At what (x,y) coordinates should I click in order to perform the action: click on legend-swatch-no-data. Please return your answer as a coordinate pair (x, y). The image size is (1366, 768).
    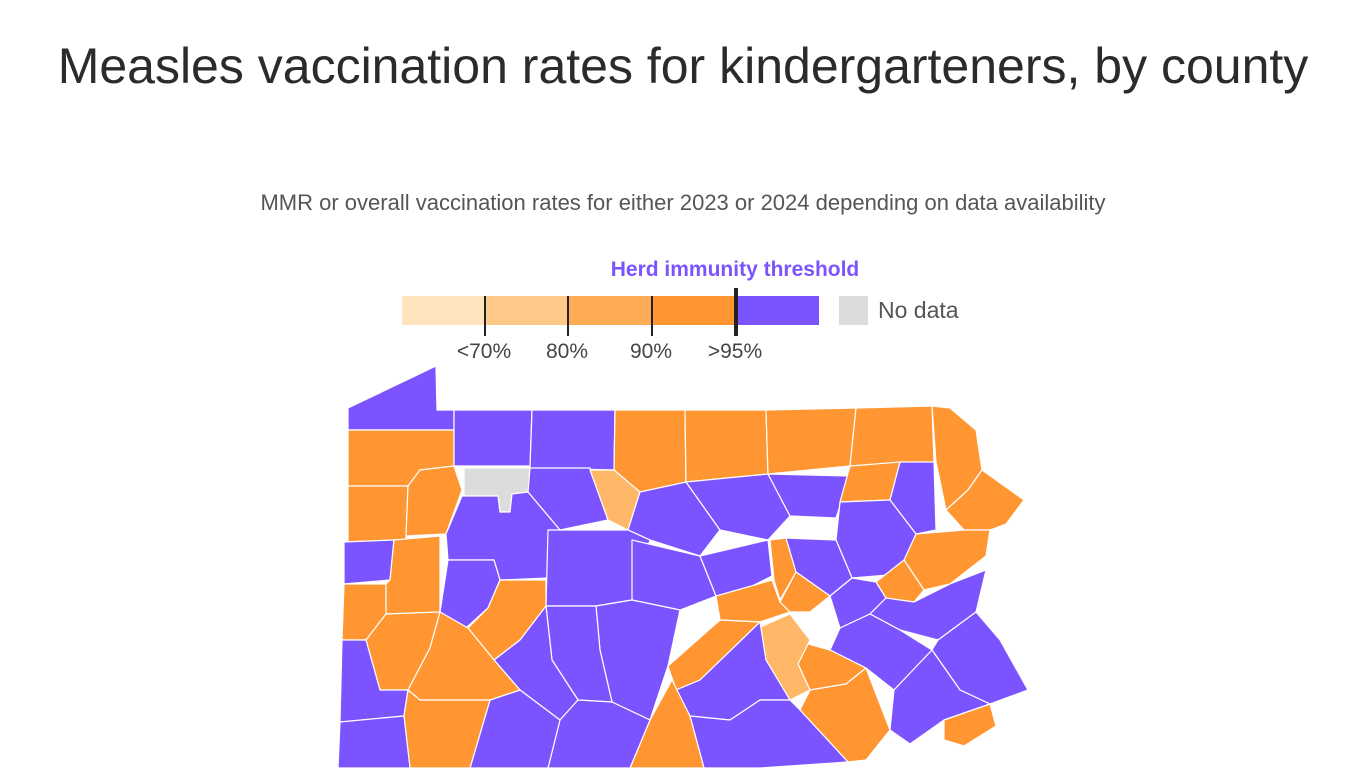
    Looking at the image, I should click on (853, 310).